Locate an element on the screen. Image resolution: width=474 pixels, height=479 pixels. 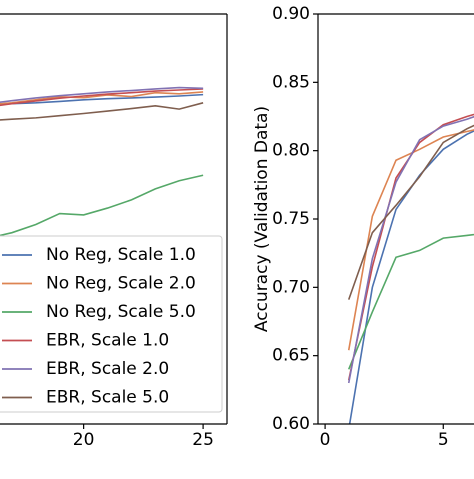
legend-label-ebr-scale-1-0: EBR, Scale 1.0 is located at coordinates (107, 341).